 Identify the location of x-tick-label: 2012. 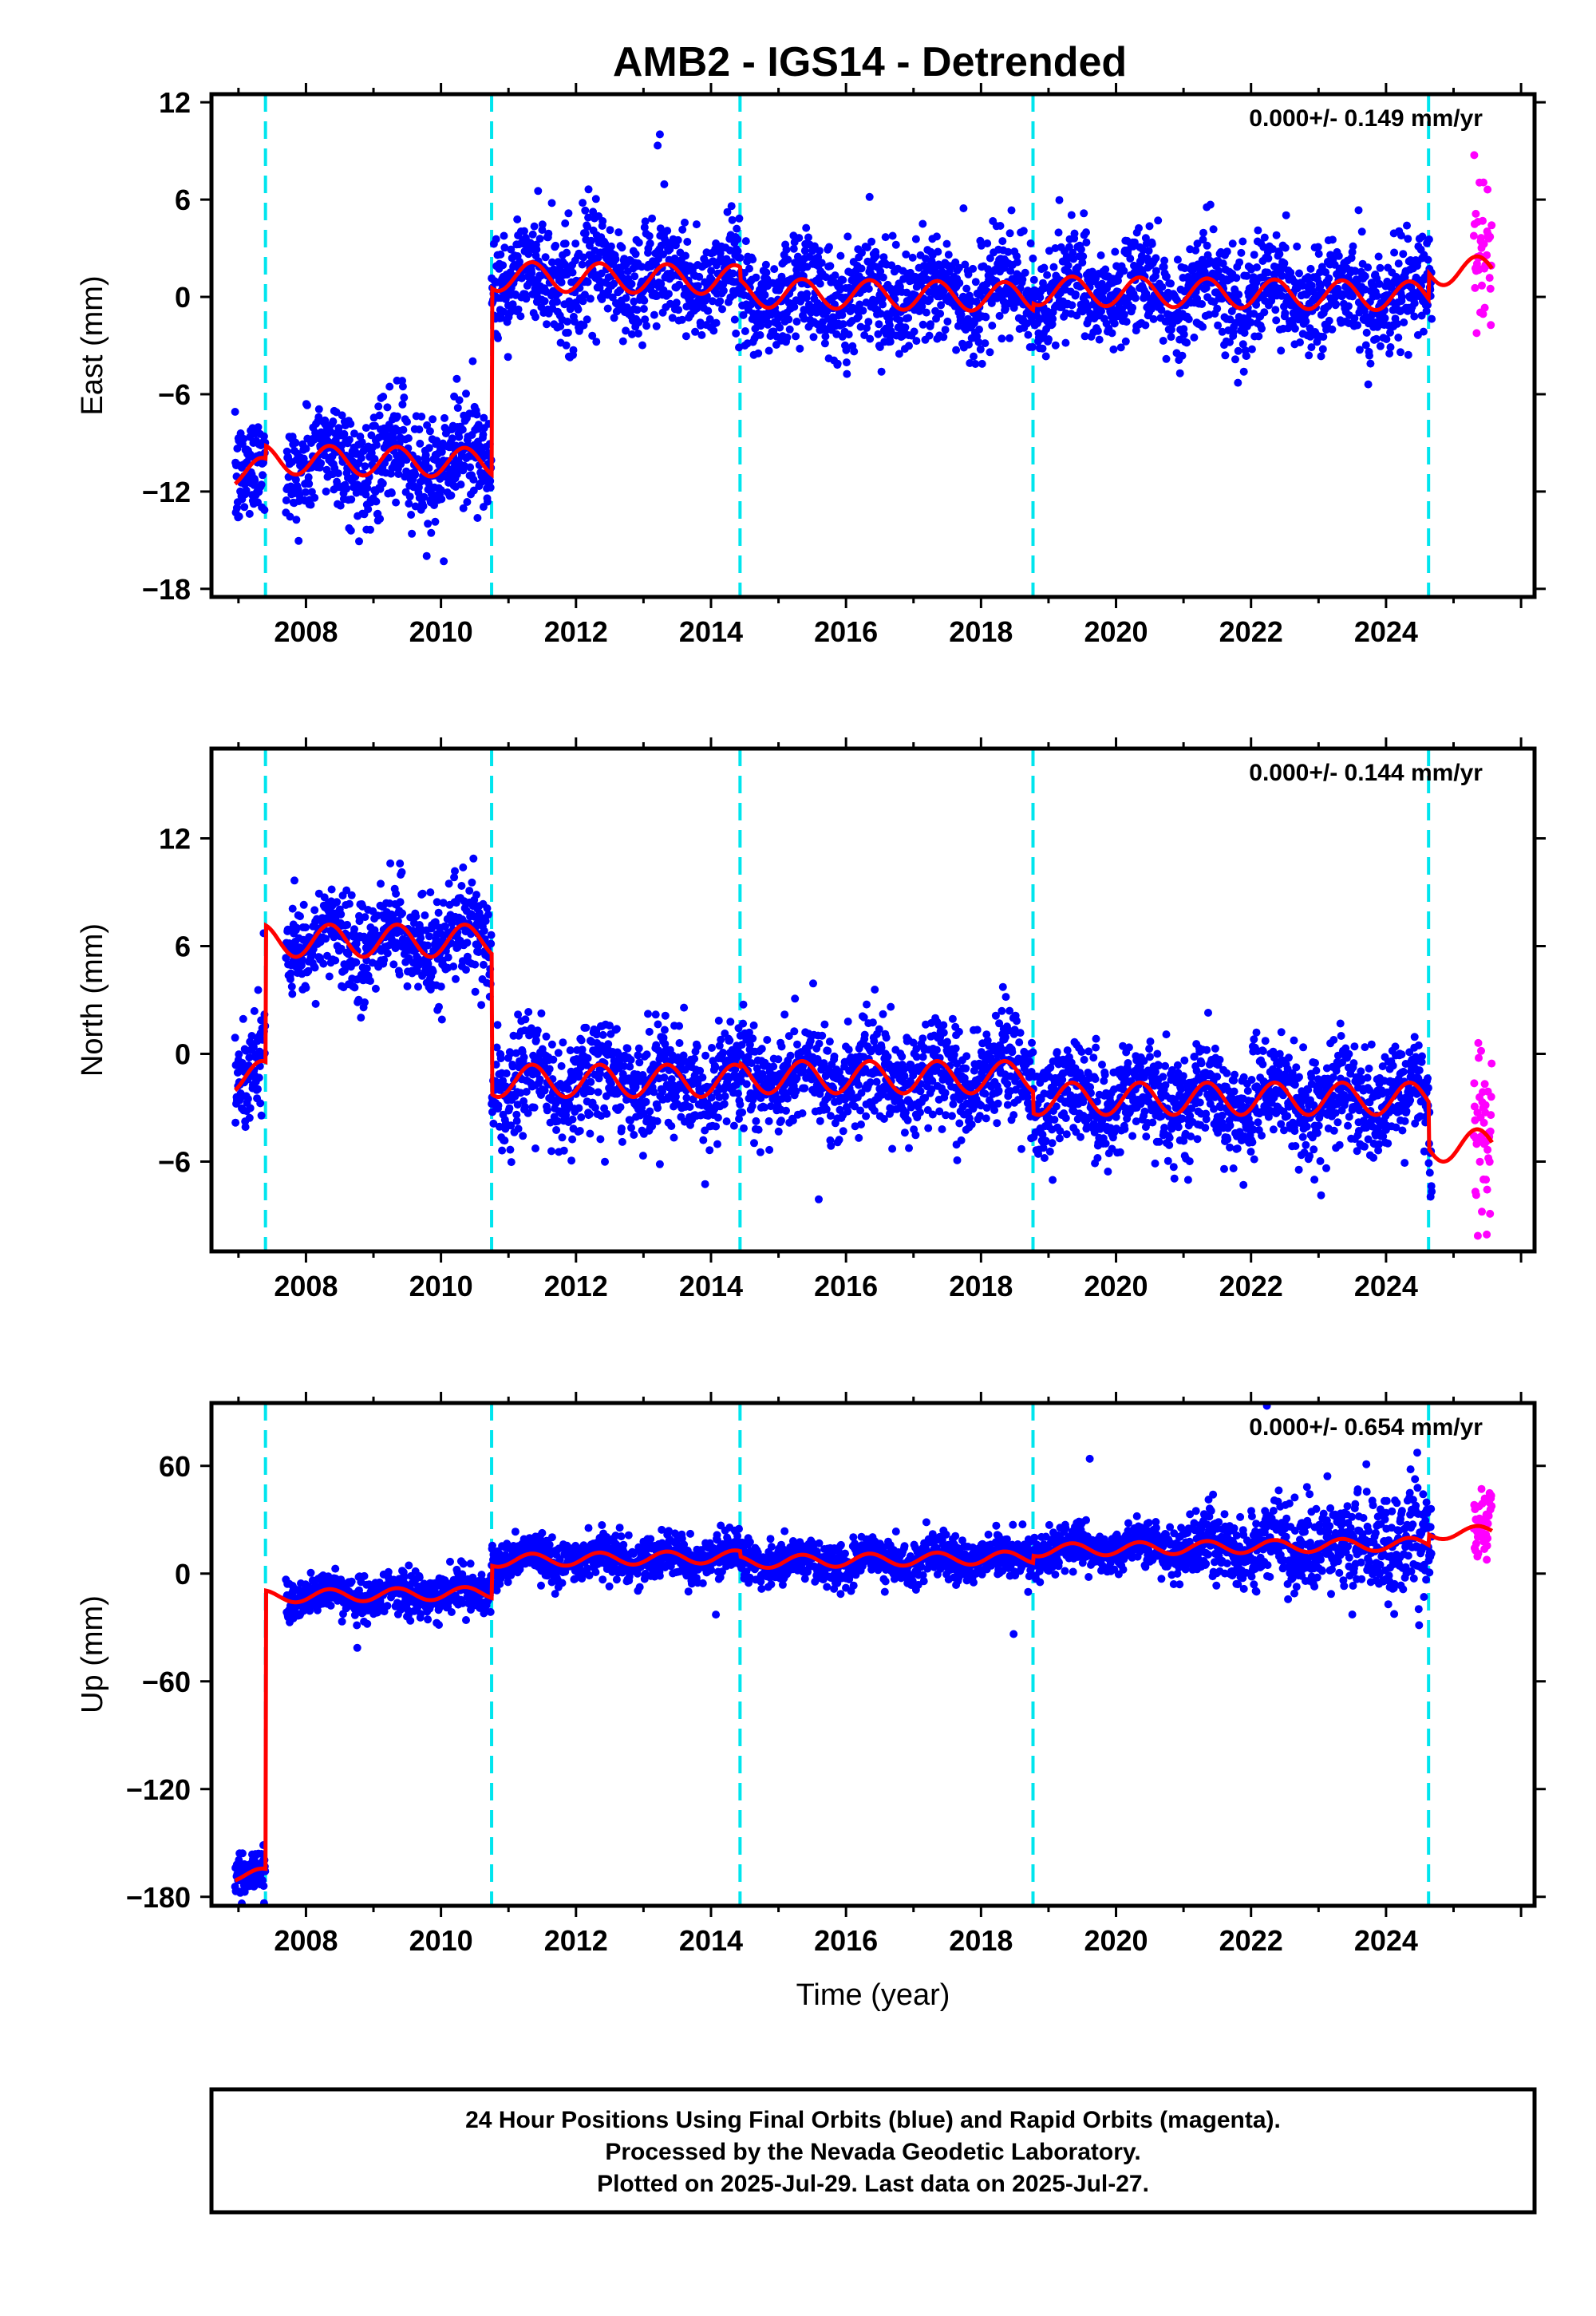
(576, 631).